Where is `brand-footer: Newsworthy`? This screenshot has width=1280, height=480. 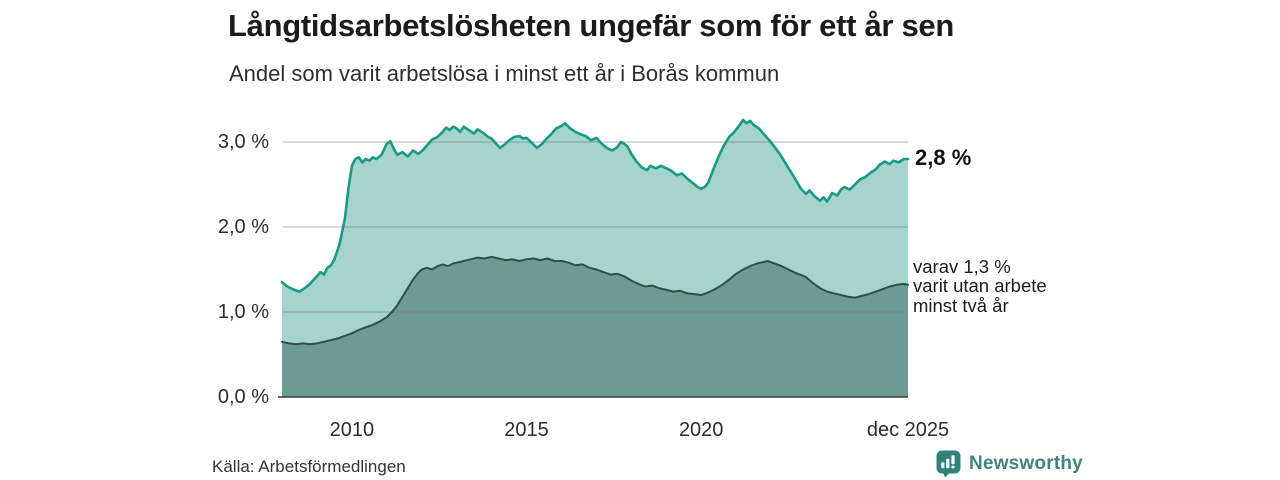
brand-footer: Newsworthy is located at coordinates (1009, 464).